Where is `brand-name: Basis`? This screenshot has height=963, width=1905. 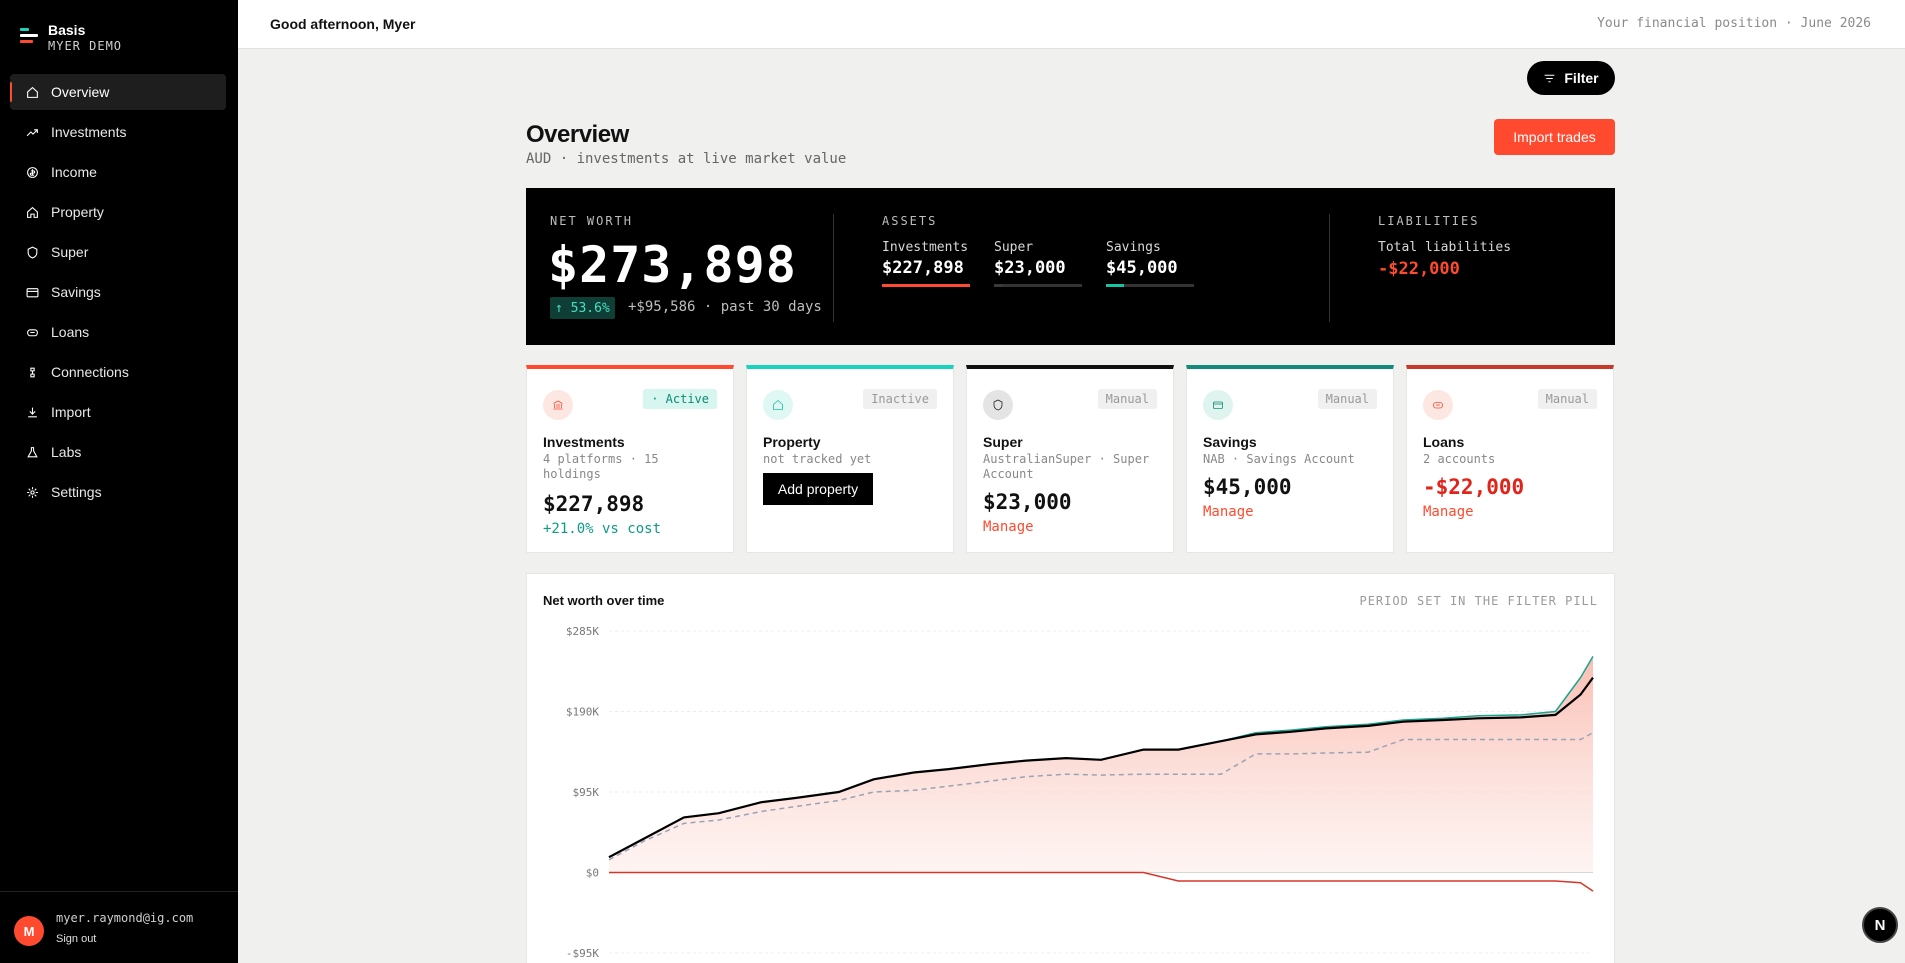
brand-name: Basis is located at coordinates (67, 30).